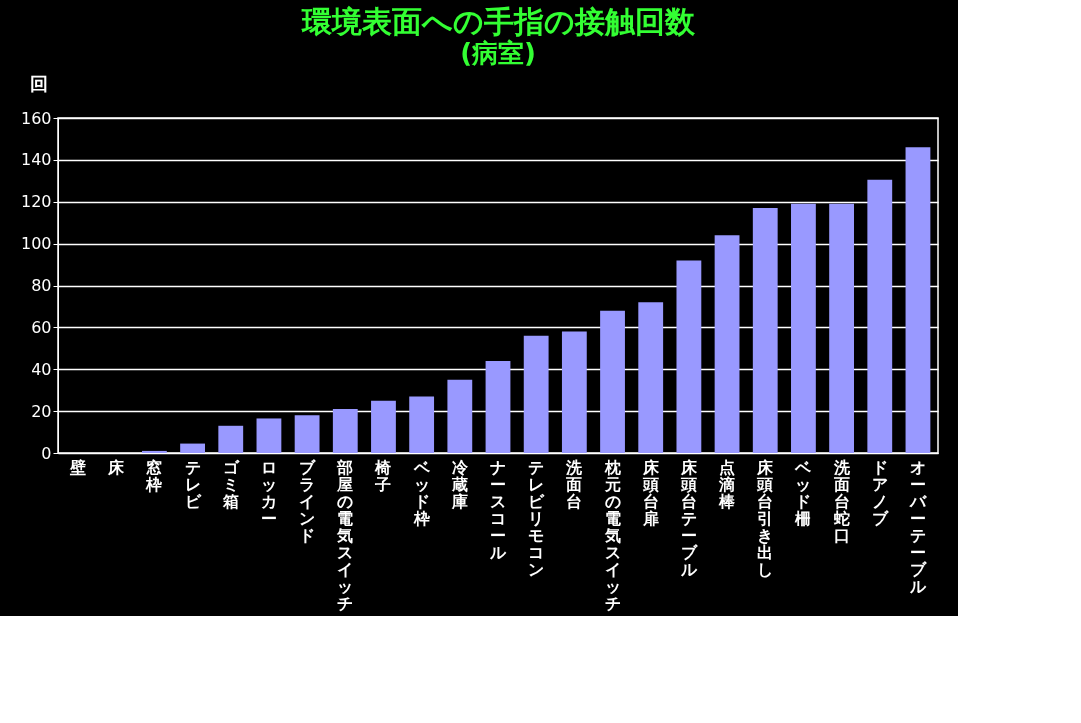  I want to click on x-tick-label: 点滴棒, so click(727, 484).